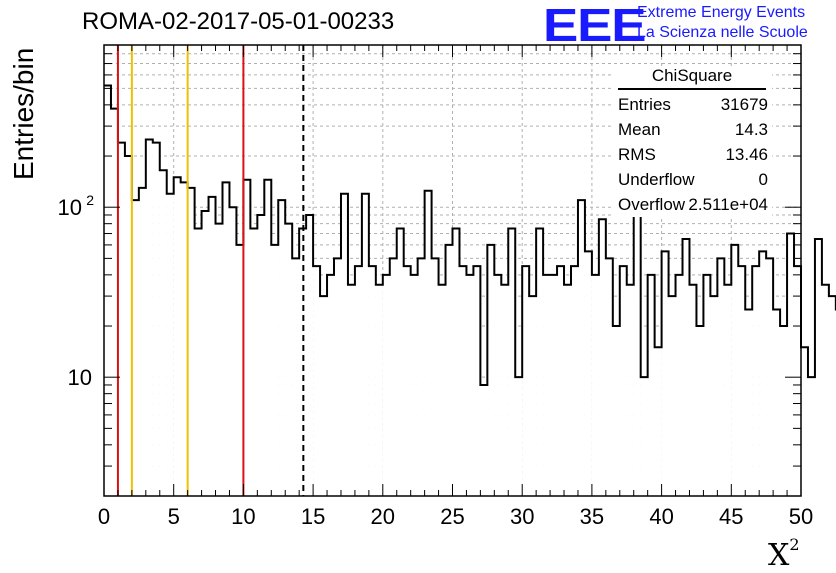  Describe the element at coordinates (637, 154) in the screenshot. I see `stats-label: RMS` at that location.